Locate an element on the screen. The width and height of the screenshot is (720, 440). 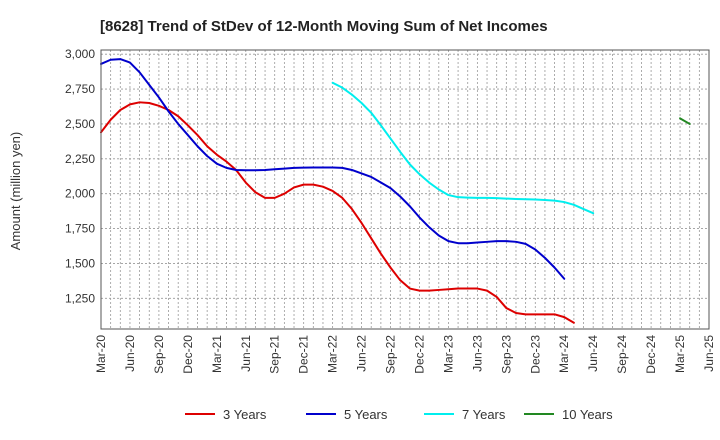
x-tick-label: Jun-21 is located at coordinates (246, 353).